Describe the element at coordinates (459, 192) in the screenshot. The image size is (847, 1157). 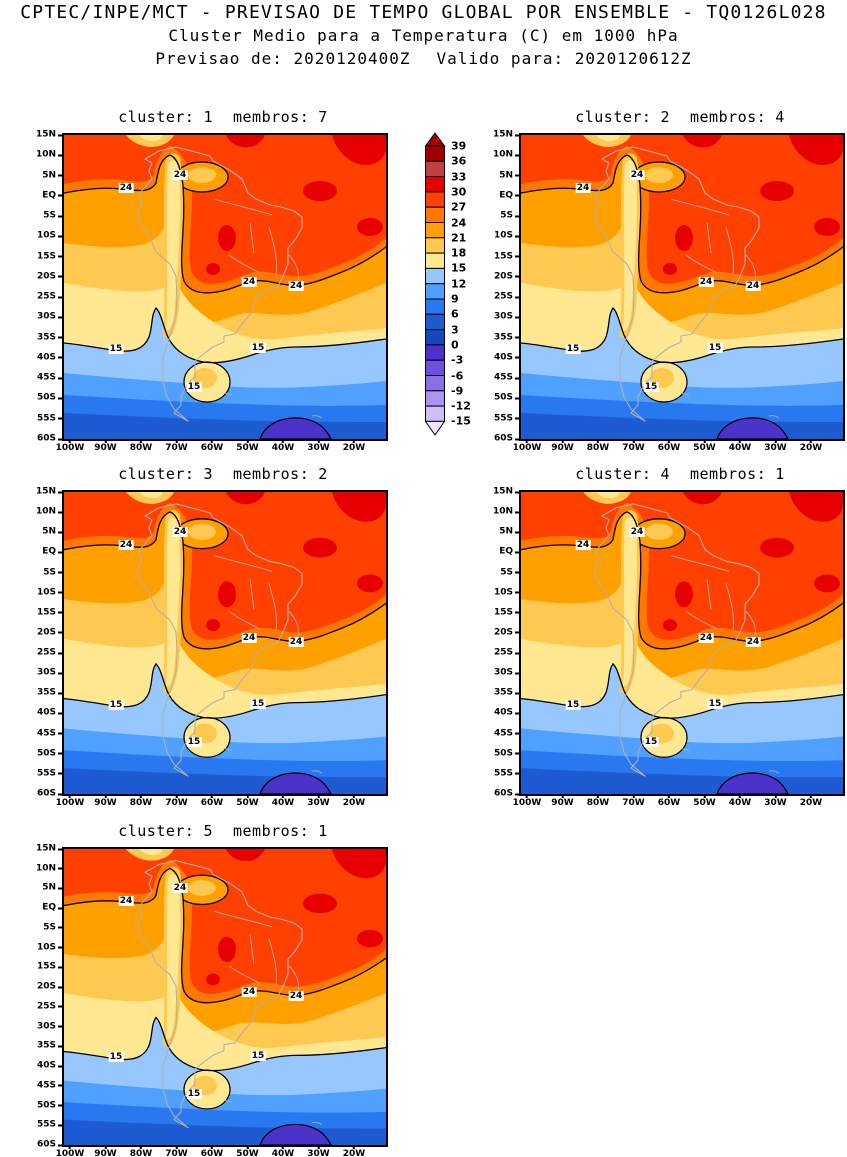
I see `colorbar-level-label: 30` at that location.